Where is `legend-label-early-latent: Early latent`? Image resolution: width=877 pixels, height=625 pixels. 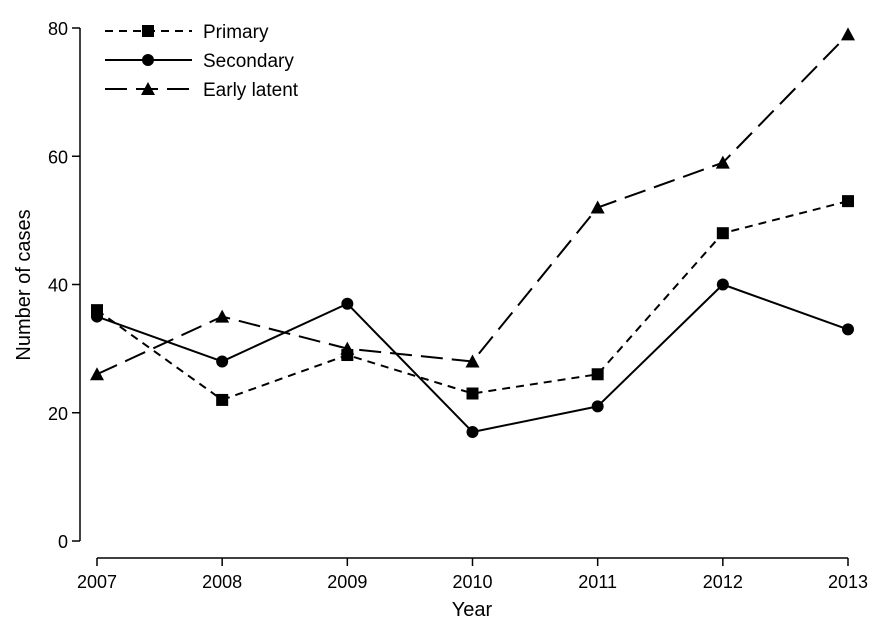
legend-label-early-latent: Early latent is located at coordinates (251, 90).